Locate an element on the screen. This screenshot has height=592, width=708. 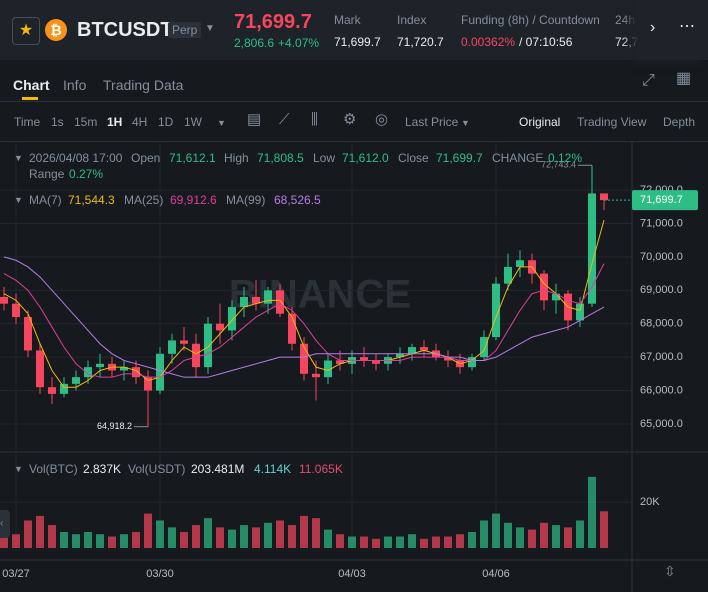
tab: Info is located at coordinates (75, 85).